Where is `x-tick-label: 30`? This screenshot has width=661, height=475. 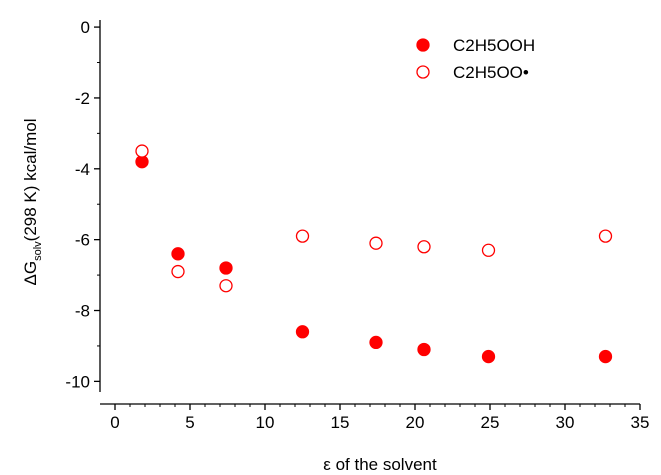
x-tick-label: 30 is located at coordinates (565, 422).